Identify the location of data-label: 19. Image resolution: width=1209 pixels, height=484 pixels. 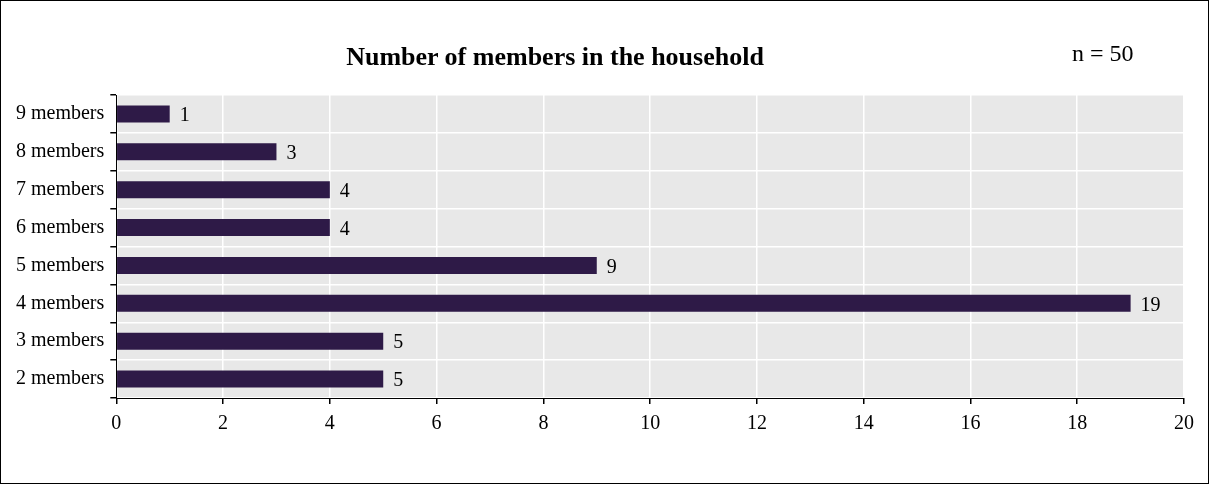
(1150, 303).